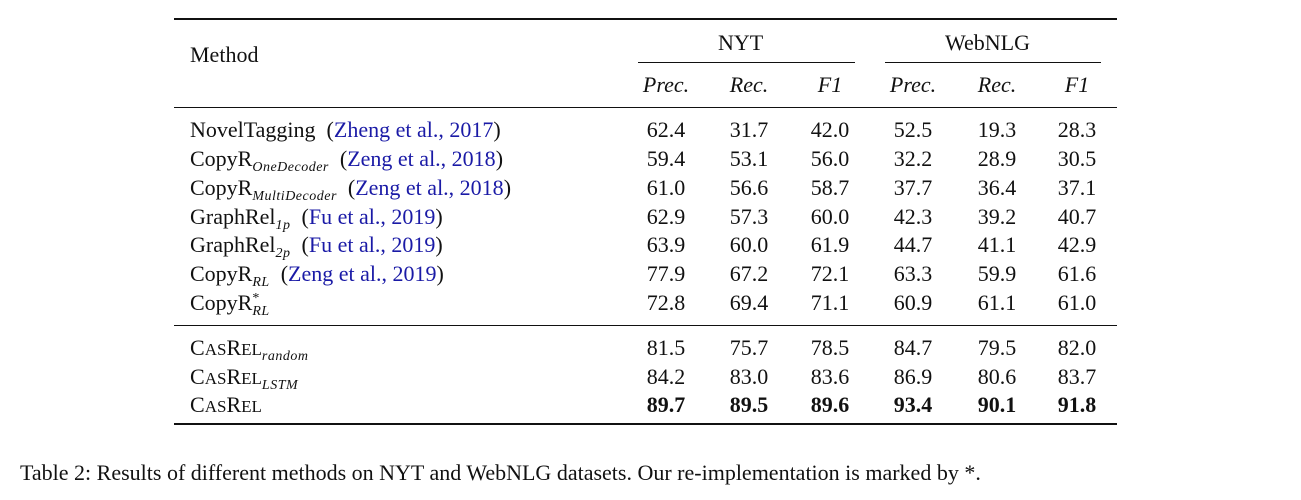 The image size is (1301, 500). What do you see at coordinates (913, 376) in the screenshot?
I see `table-cell: 86.9` at bounding box center [913, 376].